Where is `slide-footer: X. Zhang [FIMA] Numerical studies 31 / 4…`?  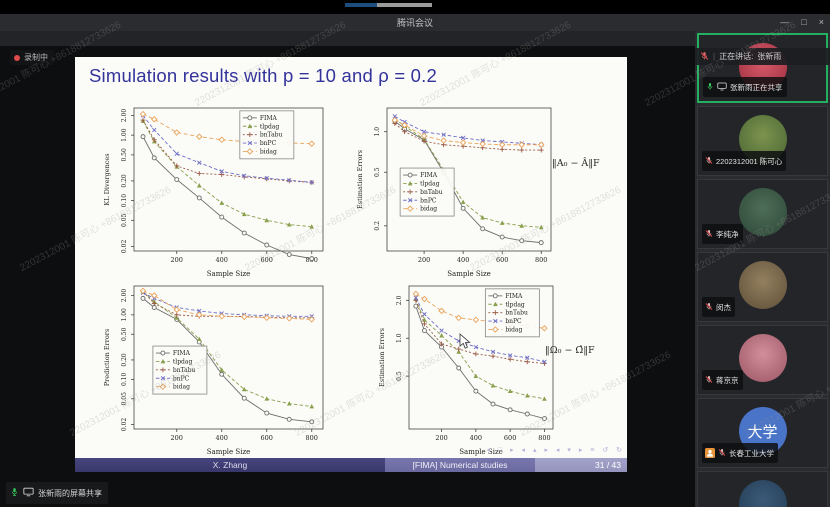 slide-footer: X. Zhang [FIMA] Numerical studies 31 / 4… is located at coordinates (351, 465).